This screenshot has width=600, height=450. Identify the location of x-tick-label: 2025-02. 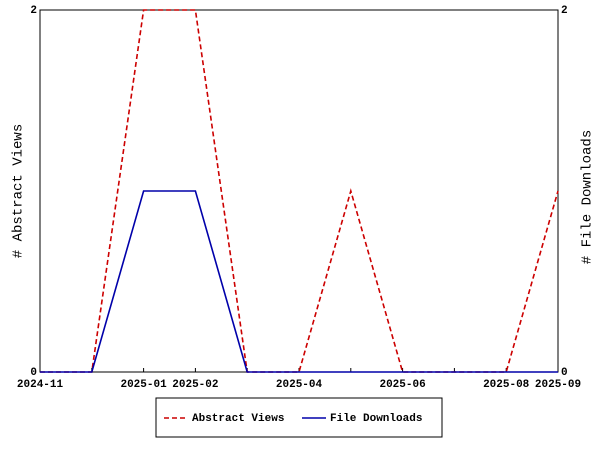
(195, 385).